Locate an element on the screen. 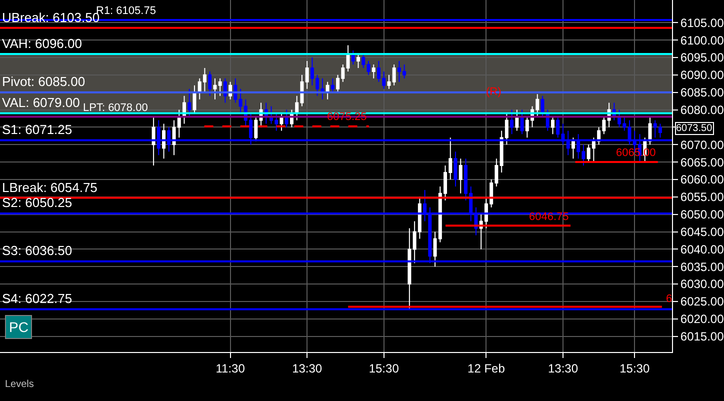 This screenshot has width=724, height=401. x-tick-label: 12 Feb is located at coordinates (487, 368).